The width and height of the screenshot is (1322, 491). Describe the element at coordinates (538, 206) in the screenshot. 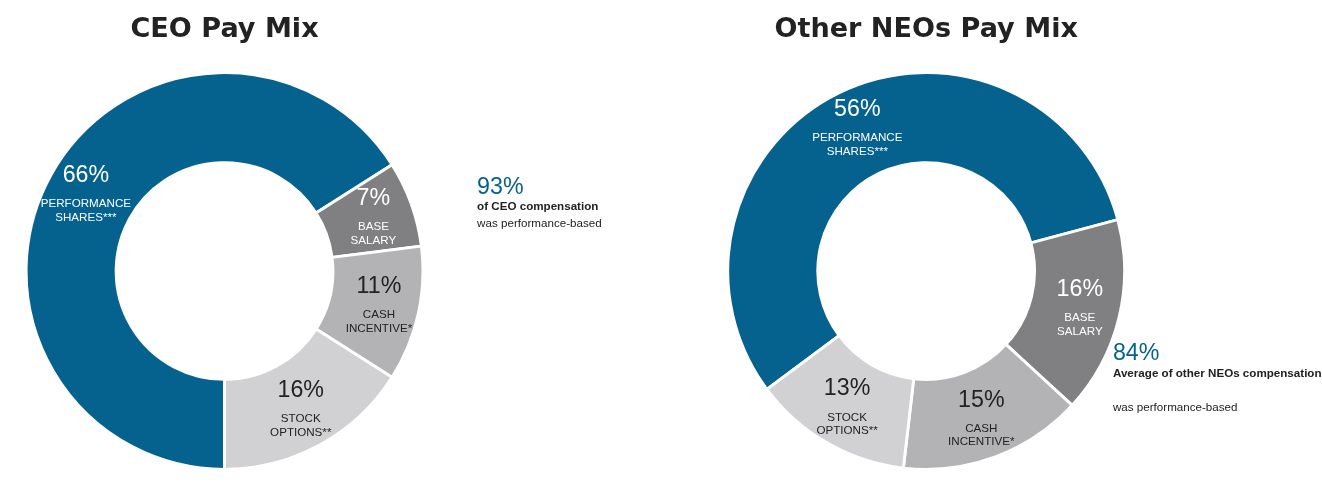

I see `text: of CEO compensation` at that location.